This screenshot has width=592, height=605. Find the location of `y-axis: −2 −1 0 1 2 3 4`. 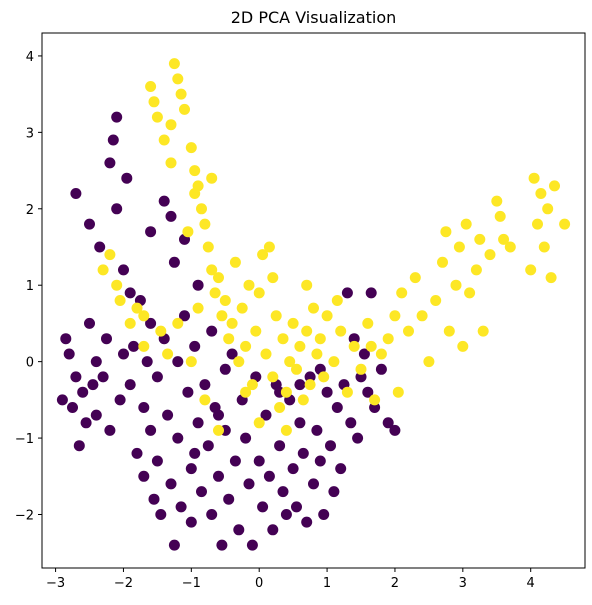

y-axis: −2 −1 0 1 2 3 4 is located at coordinates (28, 287).